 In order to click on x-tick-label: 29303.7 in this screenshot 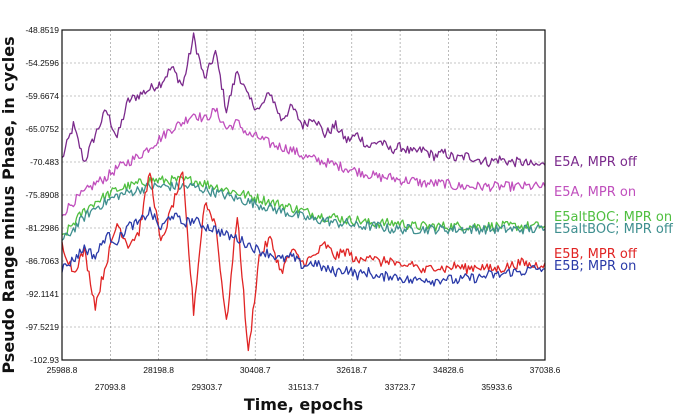, I will do `click(207, 387)`.